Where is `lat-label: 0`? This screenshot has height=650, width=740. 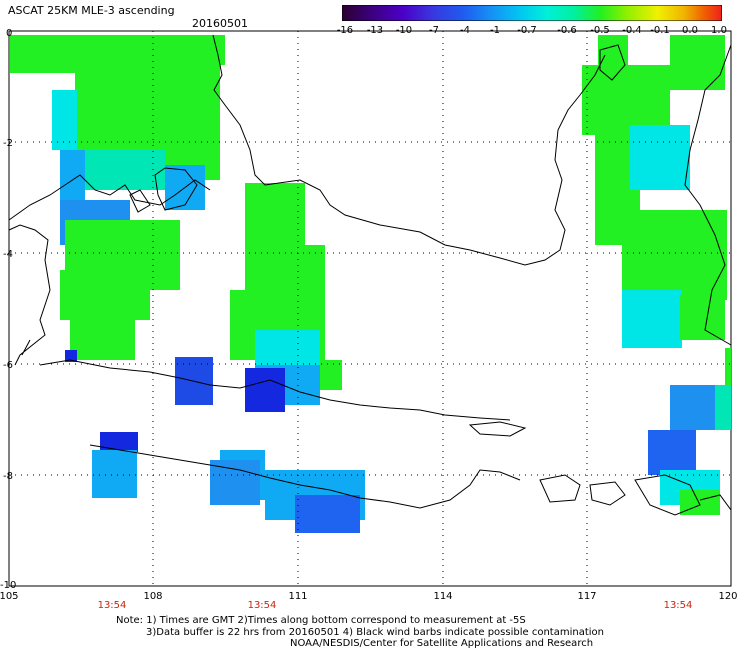 lat-label: 0 is located at coordinates (9, 33).